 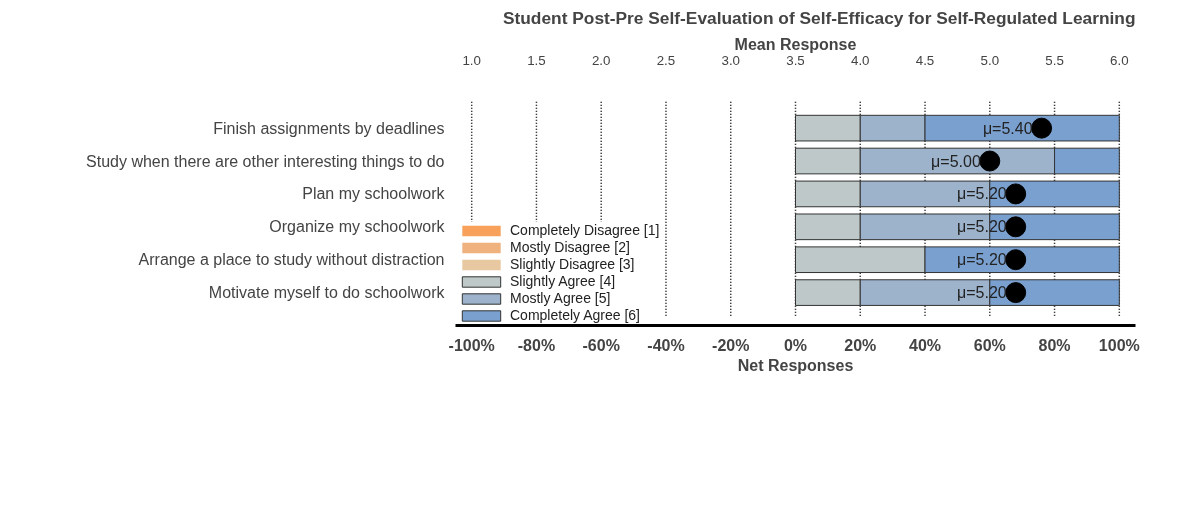 What do you see at coordinates (989, 345) in the screenshot?
I see `x-tick-label: 60%` at bounding box center [989, 345].